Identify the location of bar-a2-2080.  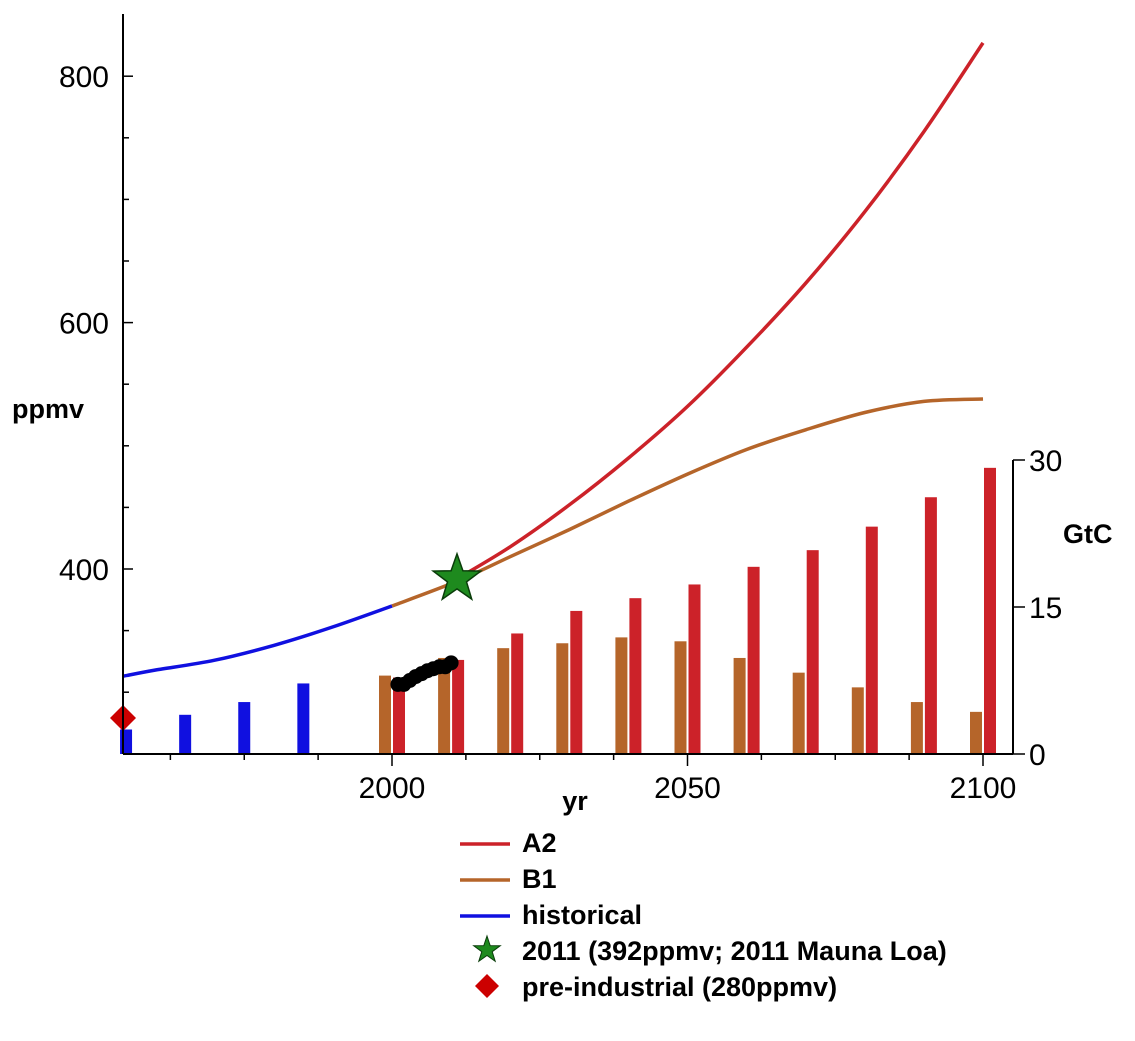
(871, 640).